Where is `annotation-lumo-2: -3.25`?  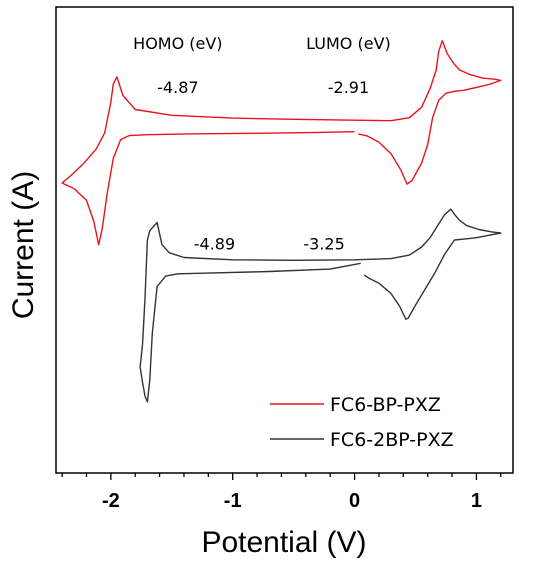 annotation-lumo-2: -3.25 is located at coordinates (323, 243).